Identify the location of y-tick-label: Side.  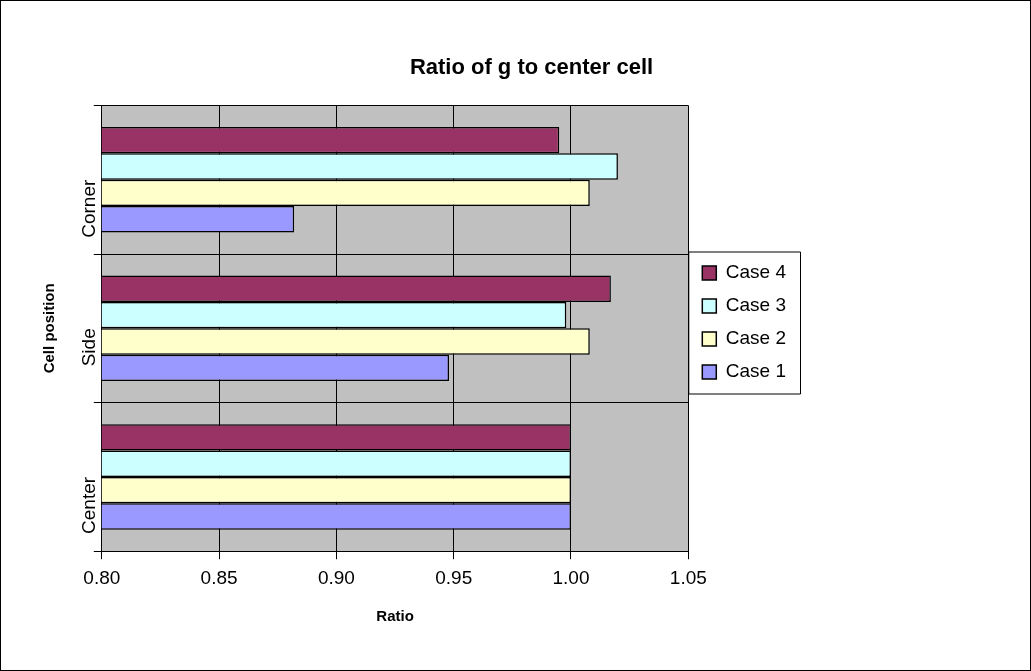
(89, 347).